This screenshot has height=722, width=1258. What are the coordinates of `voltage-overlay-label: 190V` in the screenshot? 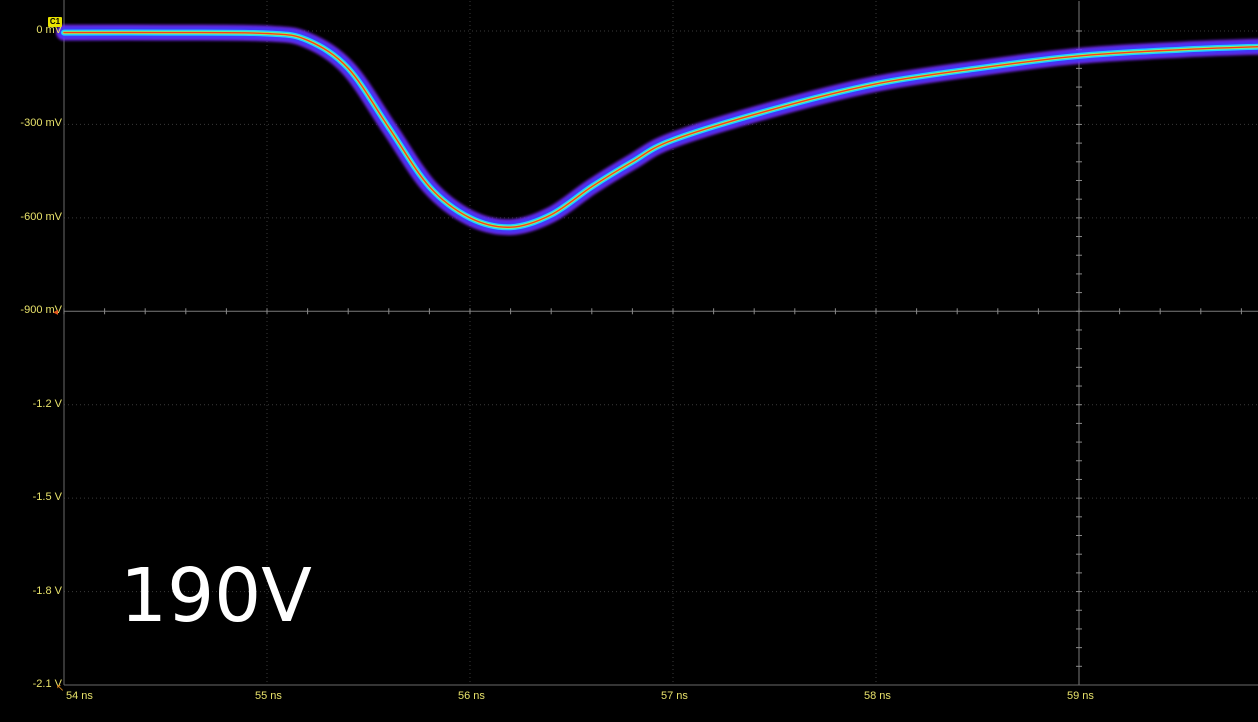 It's located at (216, 596).